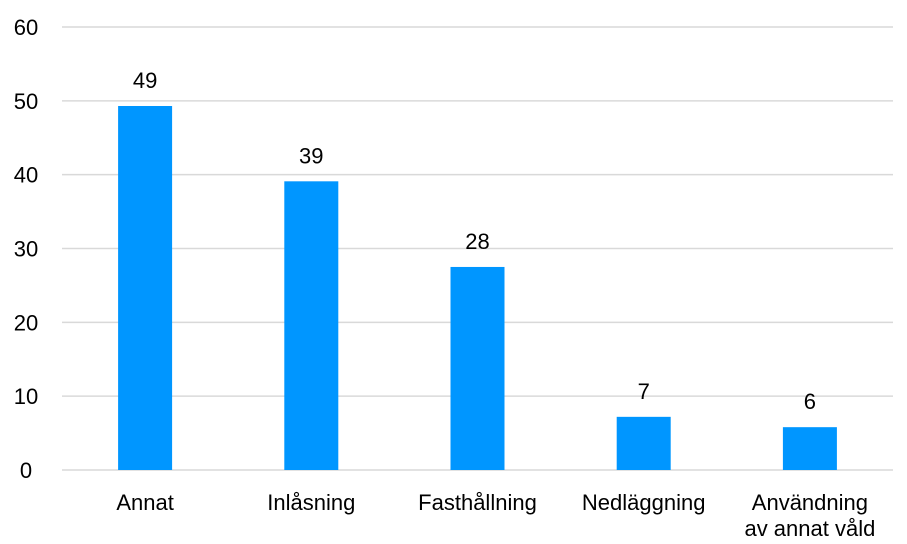 This screenshot has height=544, width=907. What do you see at coordinates (26, 470) in the screenshot?
I see `y-tick-label: 0` at bounding box center [26, 470].